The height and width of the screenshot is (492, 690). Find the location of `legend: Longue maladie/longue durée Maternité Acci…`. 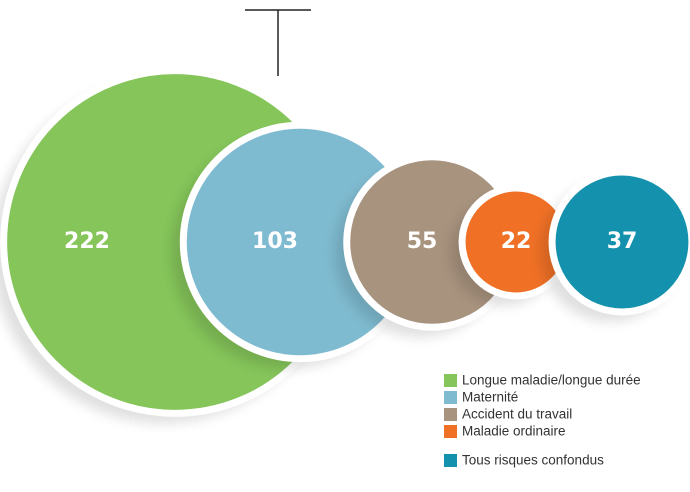

legend: Longue maladie/longue durée Maternité Acci… is located at coordinates (542, 420).